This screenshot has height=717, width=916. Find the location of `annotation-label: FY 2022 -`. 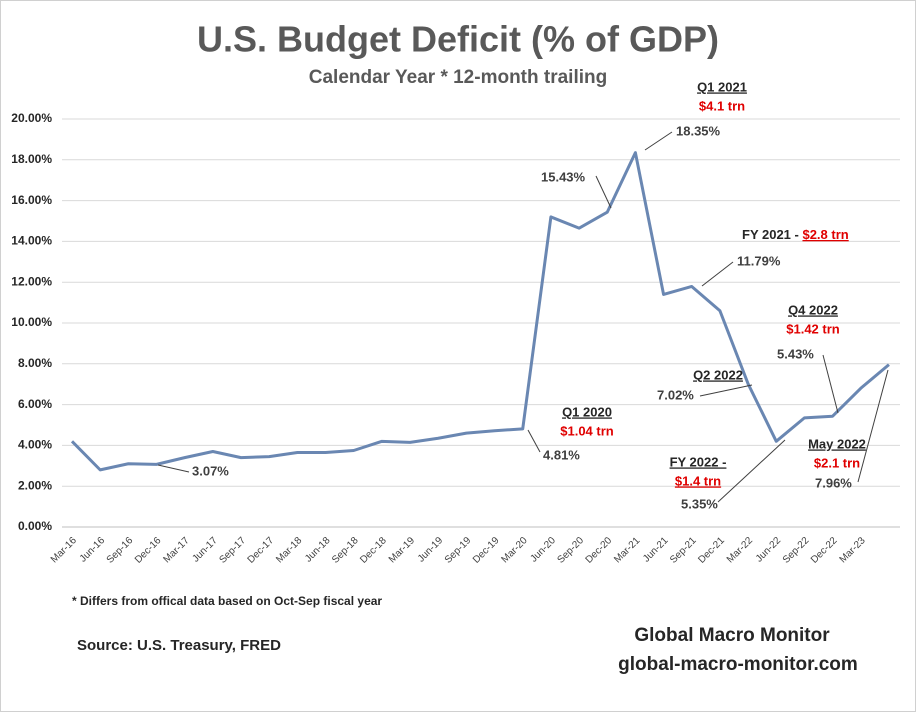

annotation-label: FY 2022 - is located at coordinates (698, 461).